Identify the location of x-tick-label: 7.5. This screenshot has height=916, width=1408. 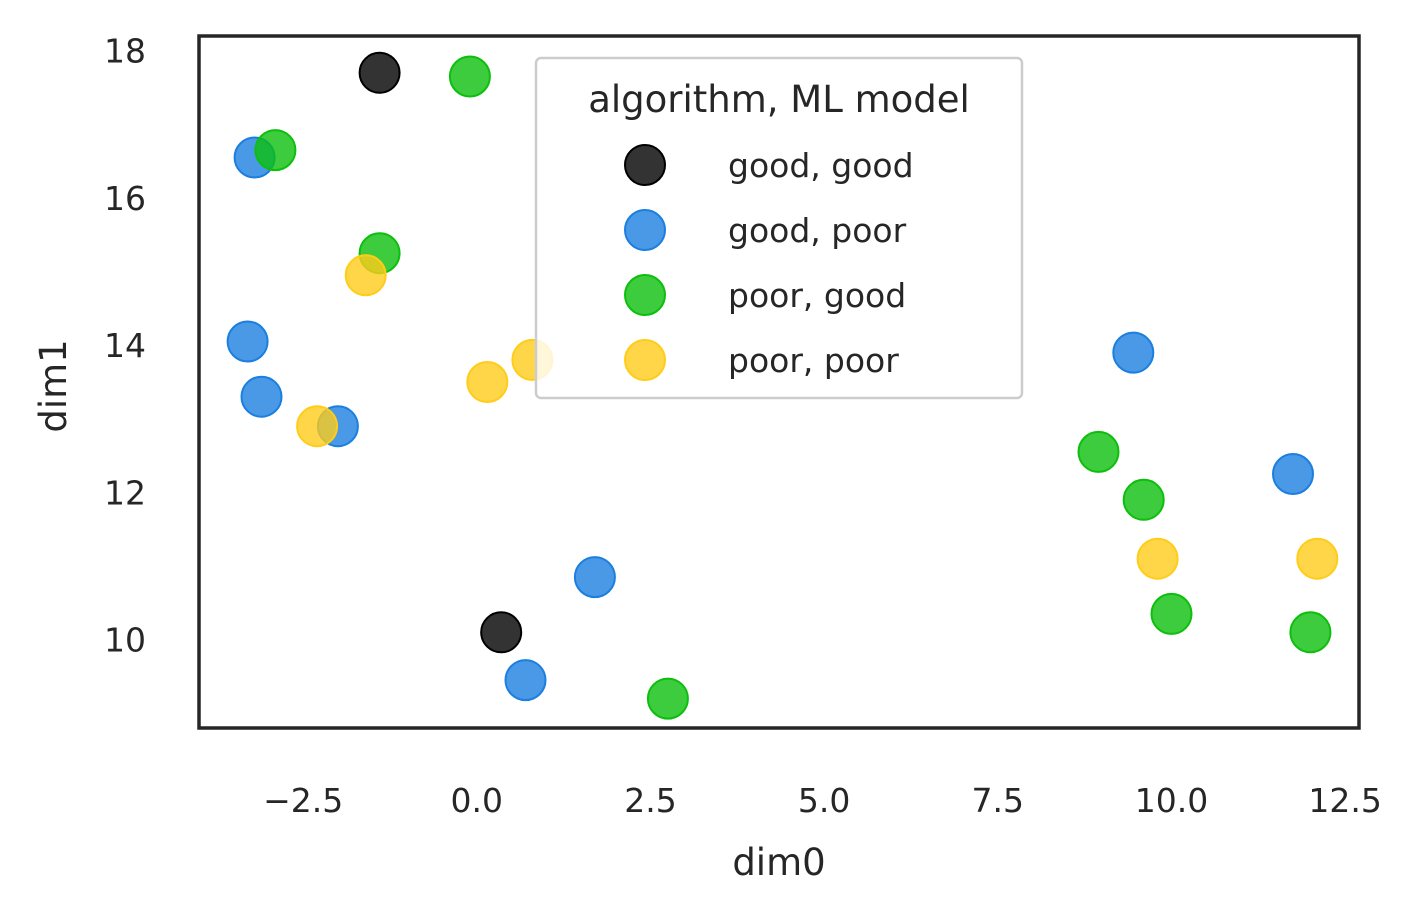
(998, 800).